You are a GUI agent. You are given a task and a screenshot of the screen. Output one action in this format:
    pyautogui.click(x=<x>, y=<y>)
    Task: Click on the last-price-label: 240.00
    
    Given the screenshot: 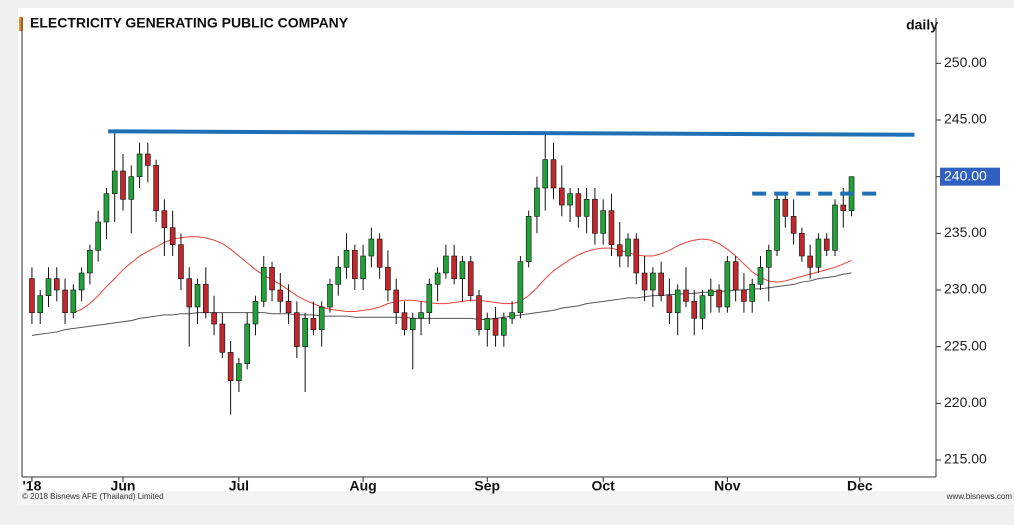 What is the action you would take?
    pyautogui.click(x=965, y=175)
    